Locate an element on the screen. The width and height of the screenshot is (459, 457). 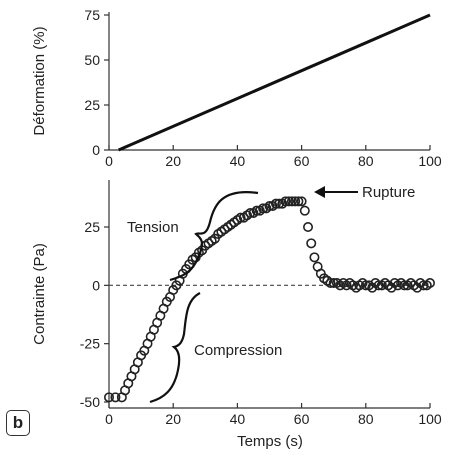
stress-y-tick-label: 0 is located at coordinates (96, 285).